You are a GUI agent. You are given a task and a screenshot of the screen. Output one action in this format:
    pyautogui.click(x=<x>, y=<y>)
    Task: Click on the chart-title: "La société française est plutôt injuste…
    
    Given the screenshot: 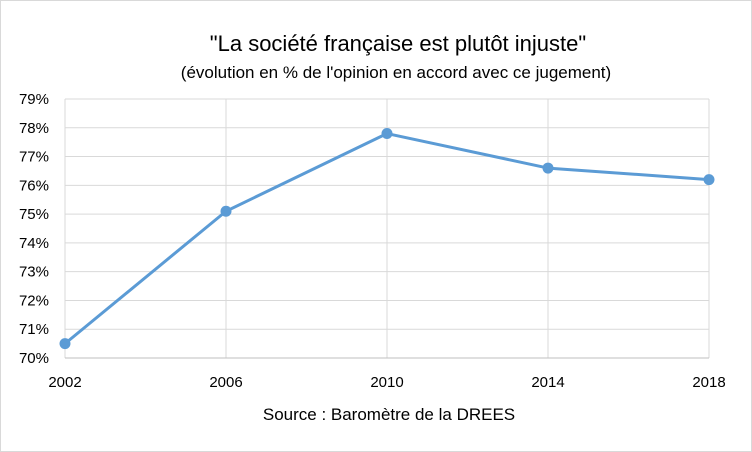 What is the action you would take?
    pyautogui.click(x=398, y=43)
    